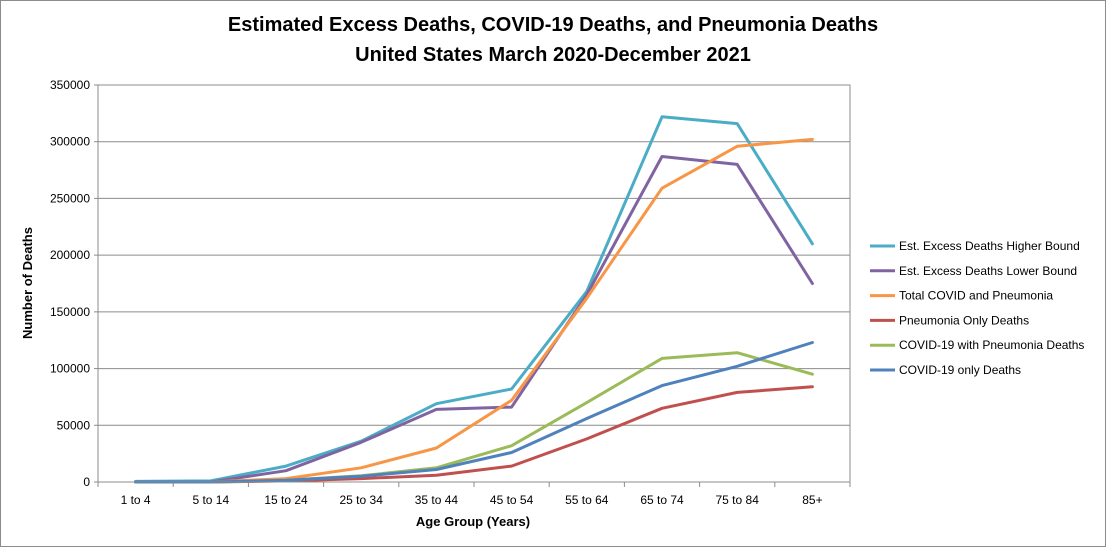  Describe the element at coordinates (286, 500) in the screenshot. I see `x-tick-label: 15 to 24` at that location.